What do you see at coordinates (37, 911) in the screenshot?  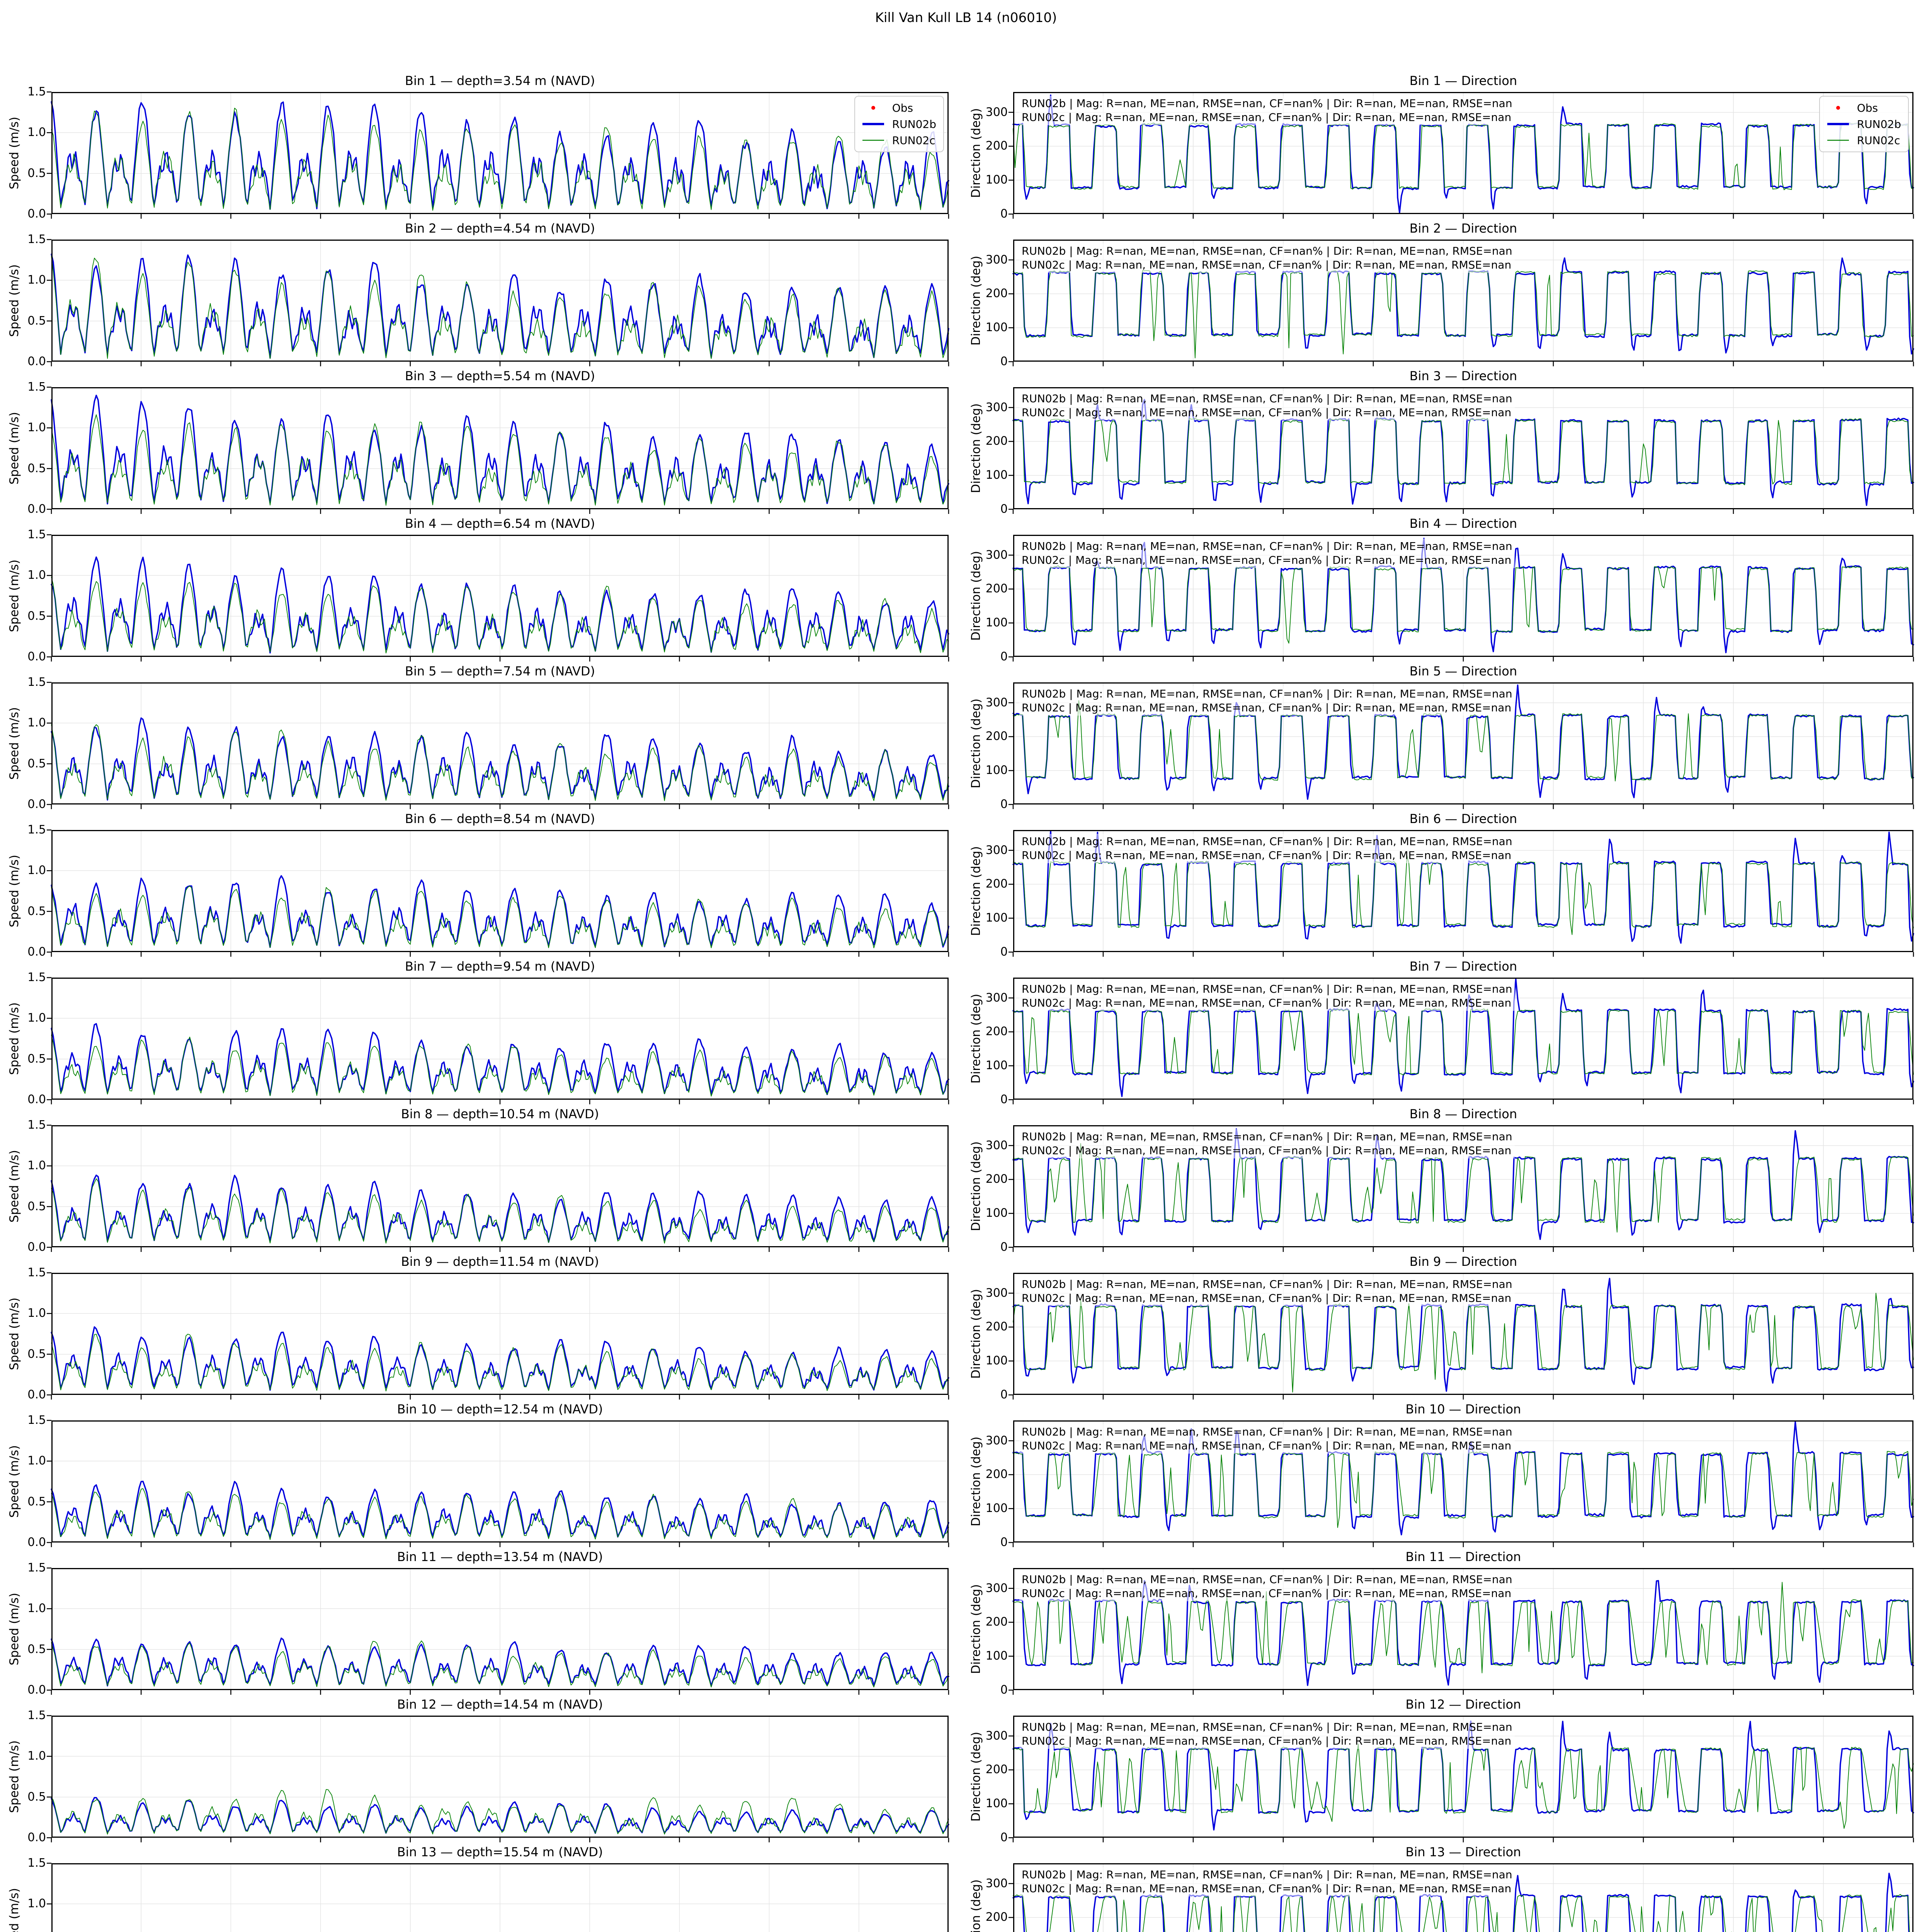 I see `y-tick-label: 0.5` at bounding box center [37, 911].